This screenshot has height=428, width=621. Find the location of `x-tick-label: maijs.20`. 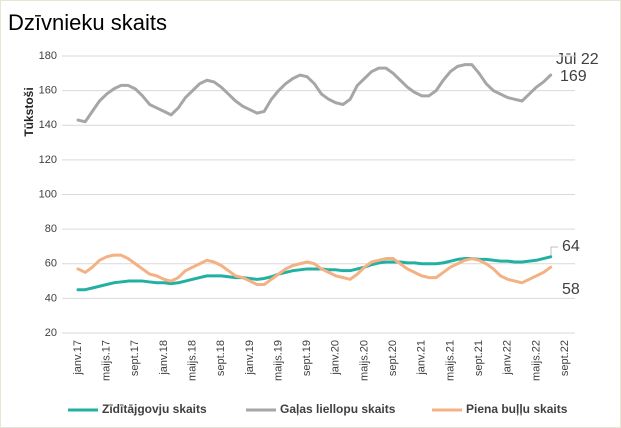

x-tick-label: maijs.20 is located at coordinates (364, 360).